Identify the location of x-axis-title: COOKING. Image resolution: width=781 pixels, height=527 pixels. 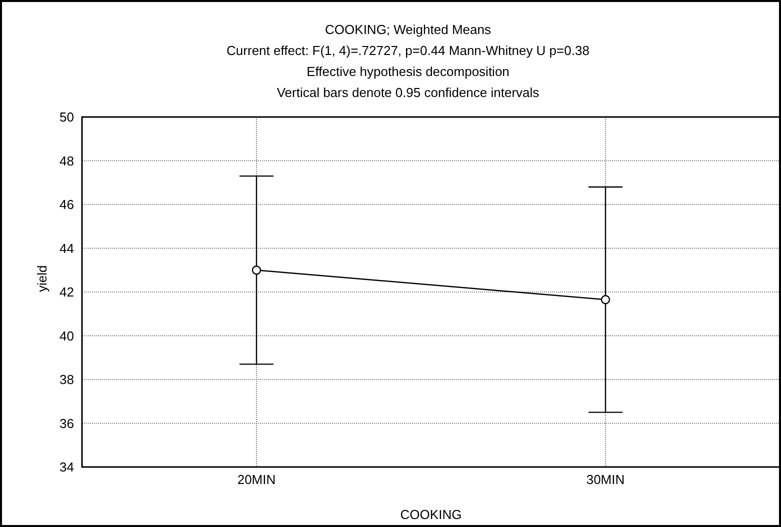
(431, 514).